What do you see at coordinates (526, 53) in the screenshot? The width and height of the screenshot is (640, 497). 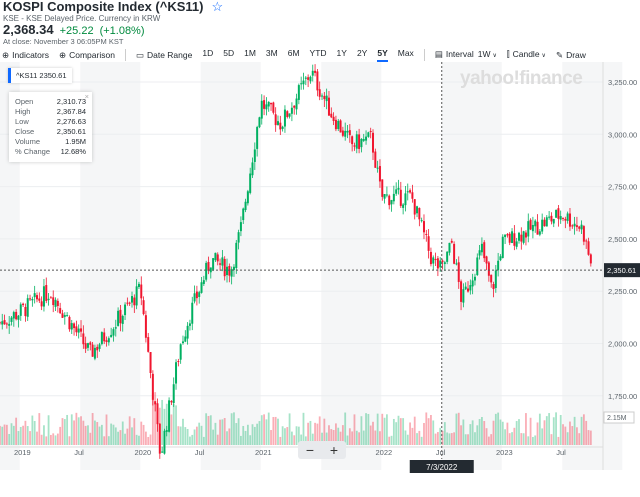 I see `chart-type-button: ⫿ Candle ∨` at bounding box center [526, 53].